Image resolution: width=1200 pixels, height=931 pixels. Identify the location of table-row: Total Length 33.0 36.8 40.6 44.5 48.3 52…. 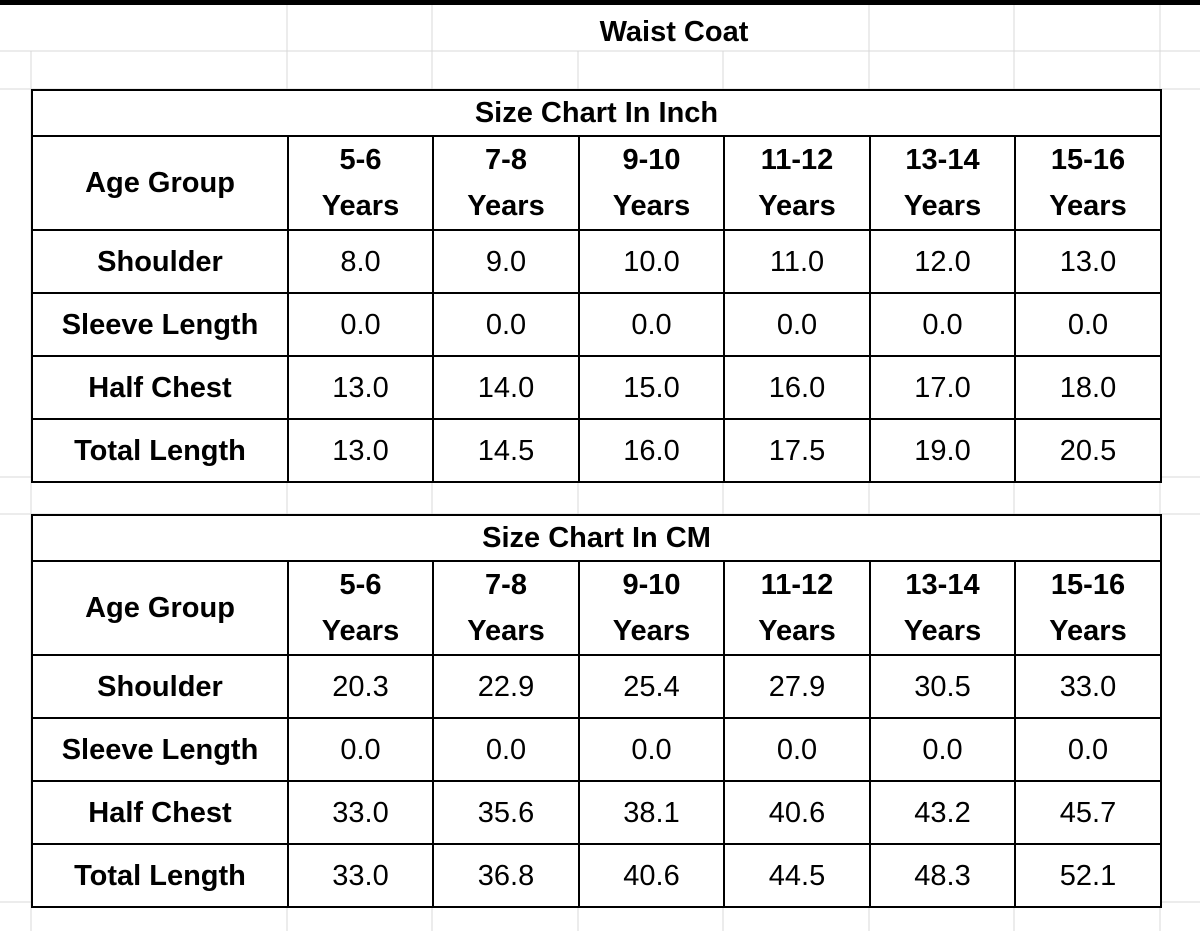
(597, 875).